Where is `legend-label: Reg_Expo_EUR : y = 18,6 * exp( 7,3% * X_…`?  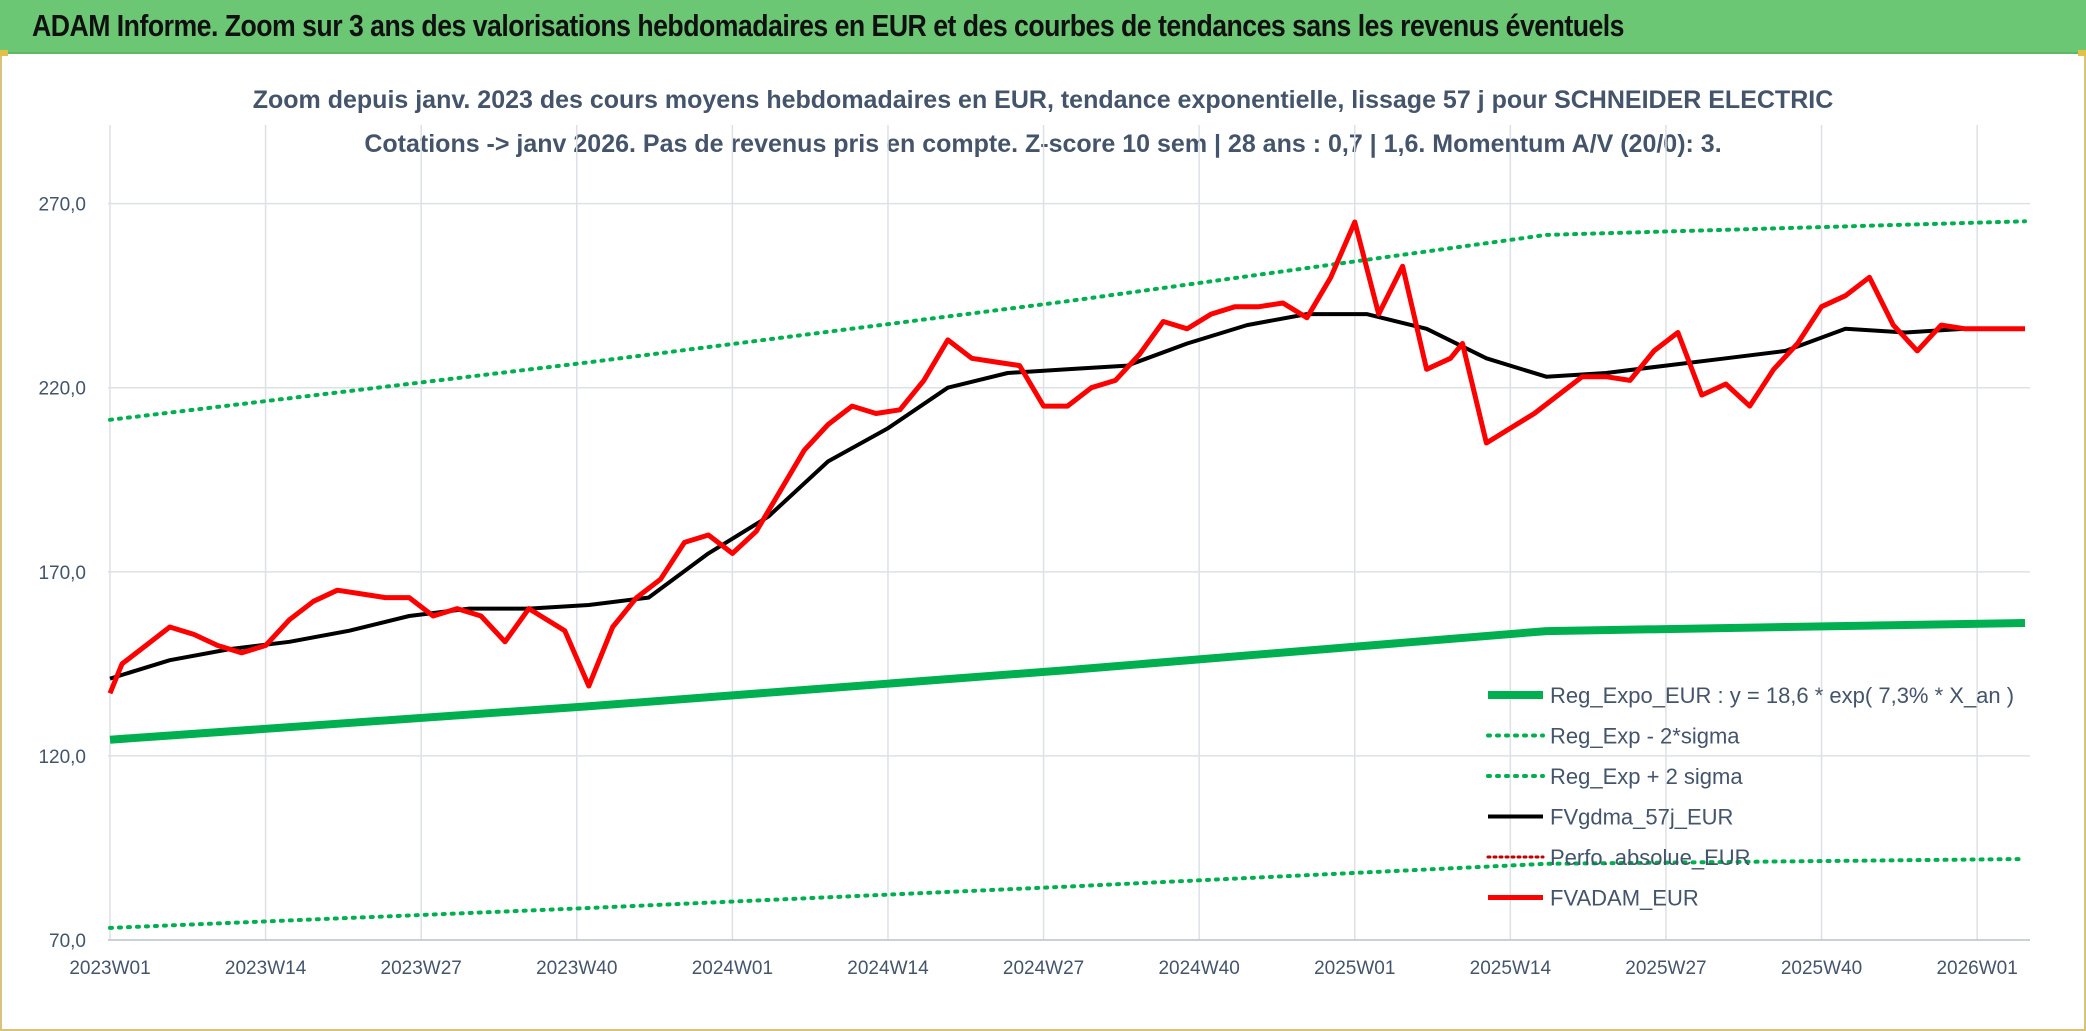
legend-label: Reg_Expo_EUR : y = 18,6 * exp( 7,3% * X_… is located at coordinates (1782, 695).